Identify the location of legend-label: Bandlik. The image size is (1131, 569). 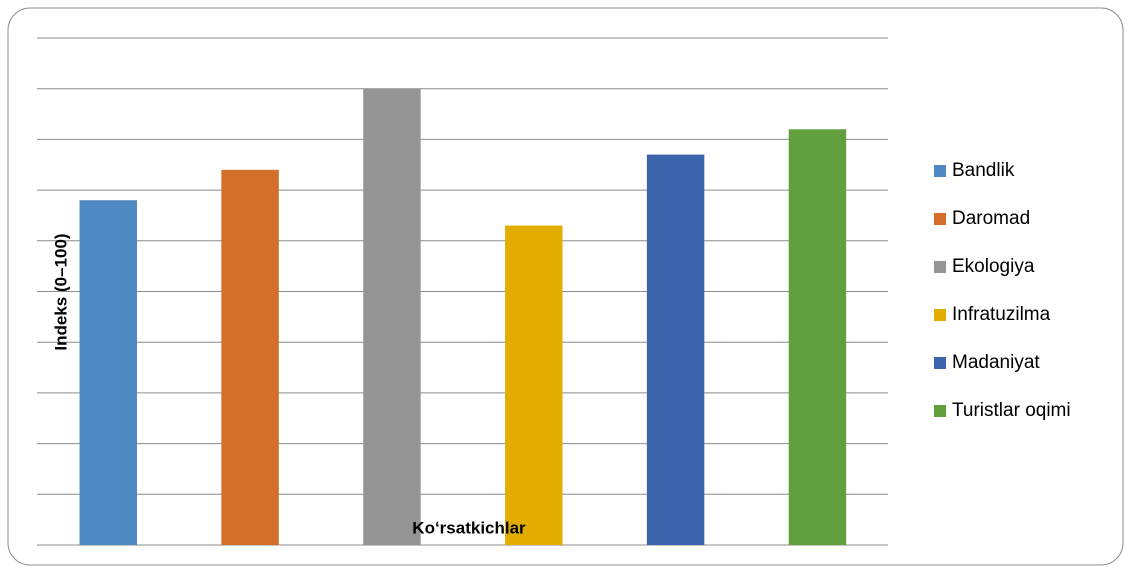
(983, 170).